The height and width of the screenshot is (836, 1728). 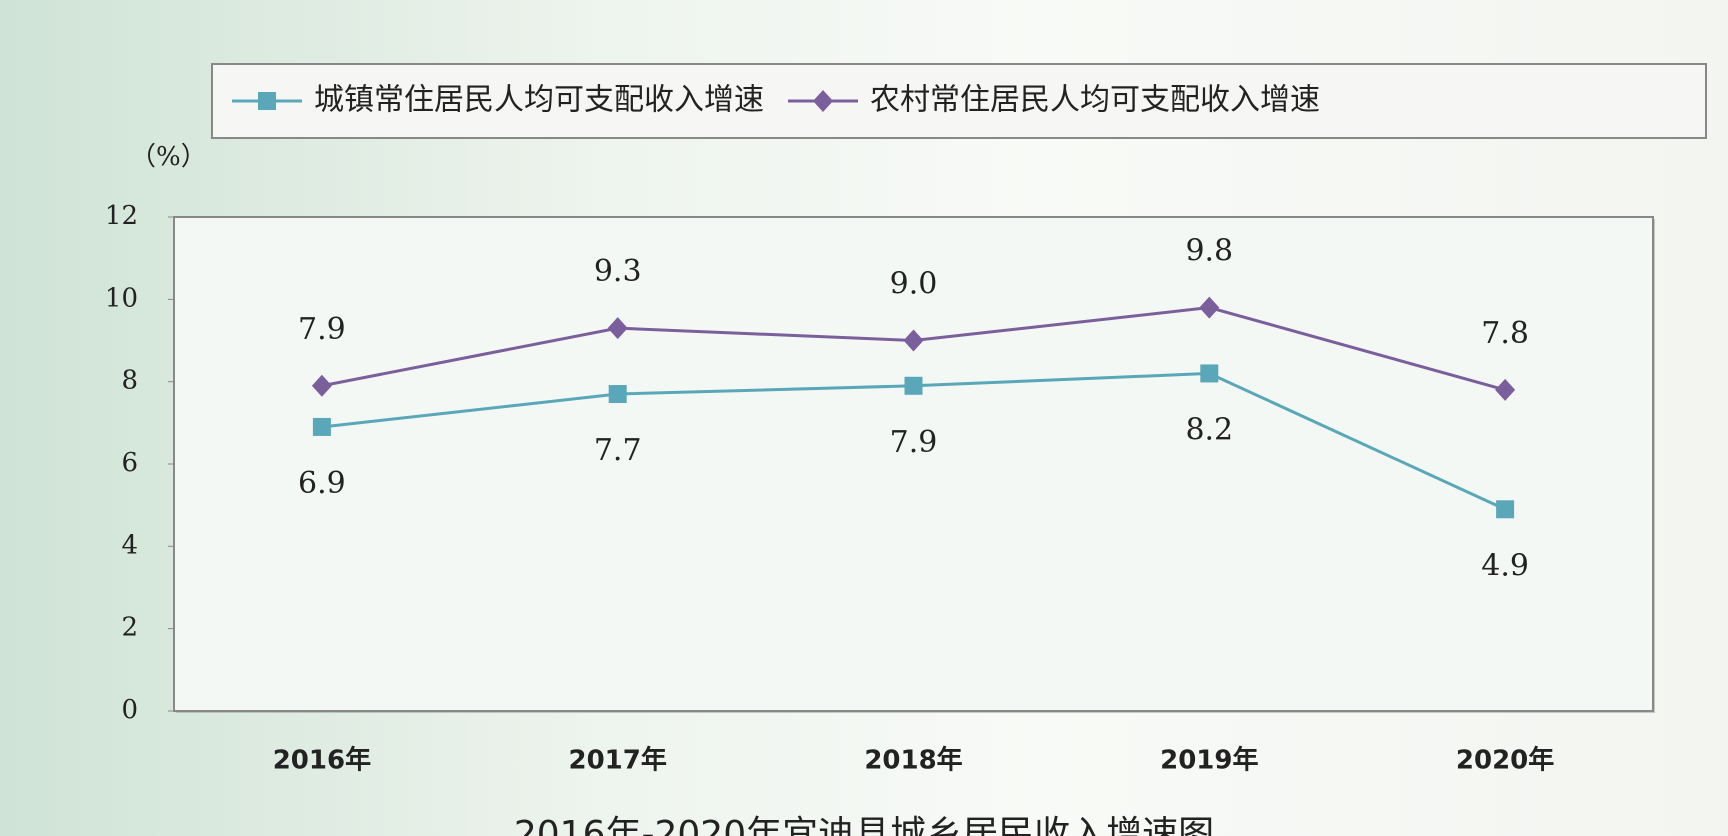 What do you see at coordinates (322, 760) in the screenshot?
I see `x-tick-label: 2016年` at bounding box center [322, 760].